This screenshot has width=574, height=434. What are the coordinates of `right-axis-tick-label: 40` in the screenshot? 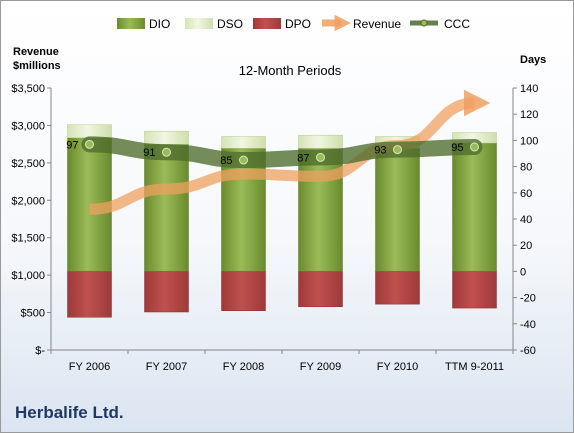 It's located at (526, 220).